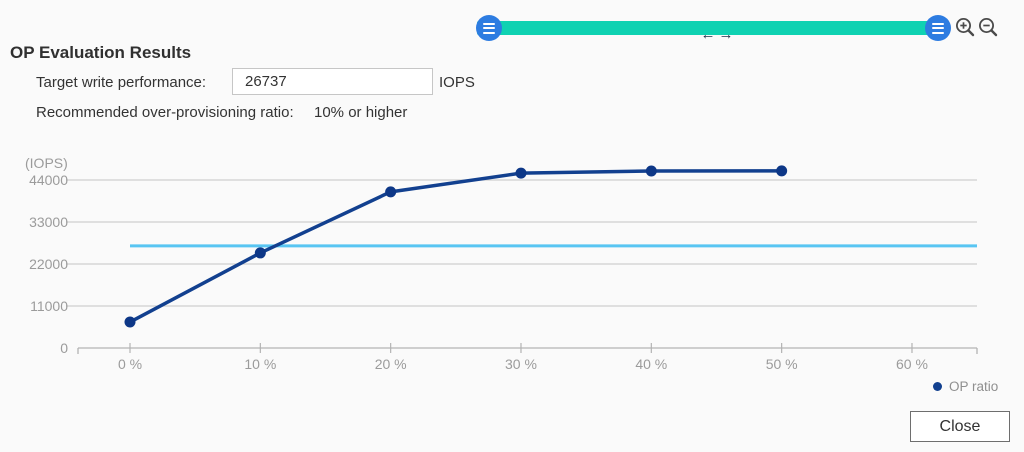 The image size is (1024, 452). Describe the element at coordinates (988, 27) in the screenshot. I see `zoom-out-icon` at that location.